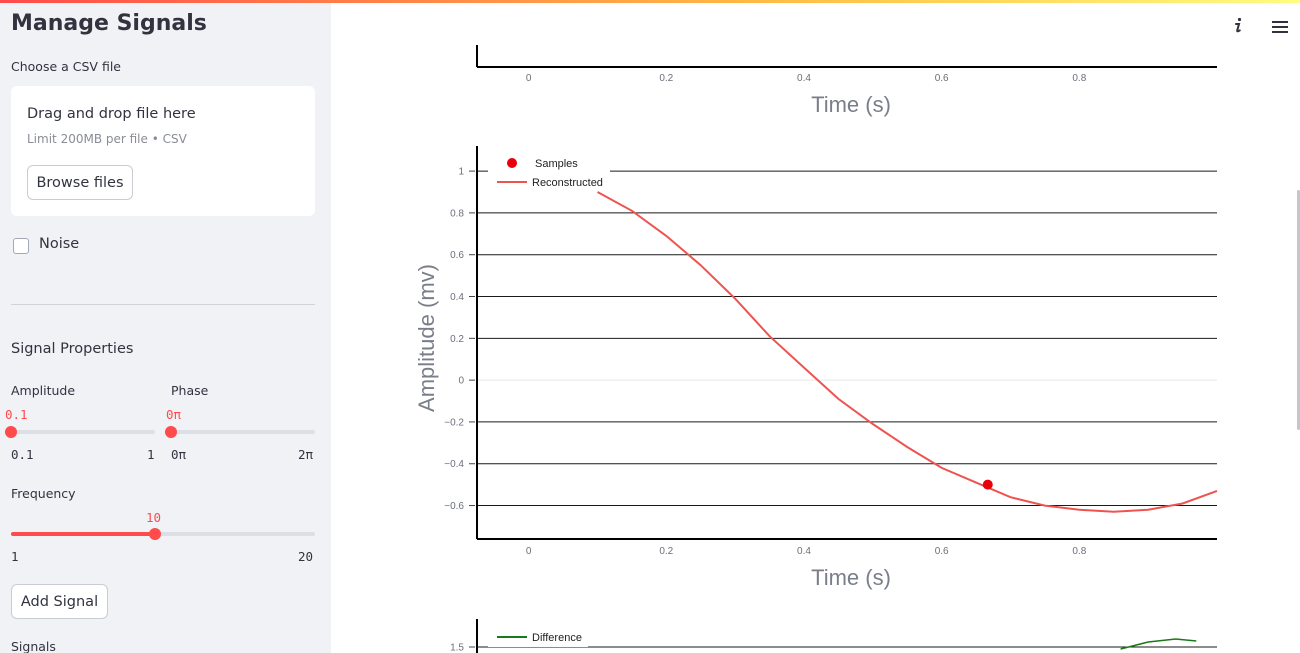 This screenshot has height=653, width=1300. Describe the element at coordinates (306, 556) in the screenshot. I see `frequency-max: 20` at that location.